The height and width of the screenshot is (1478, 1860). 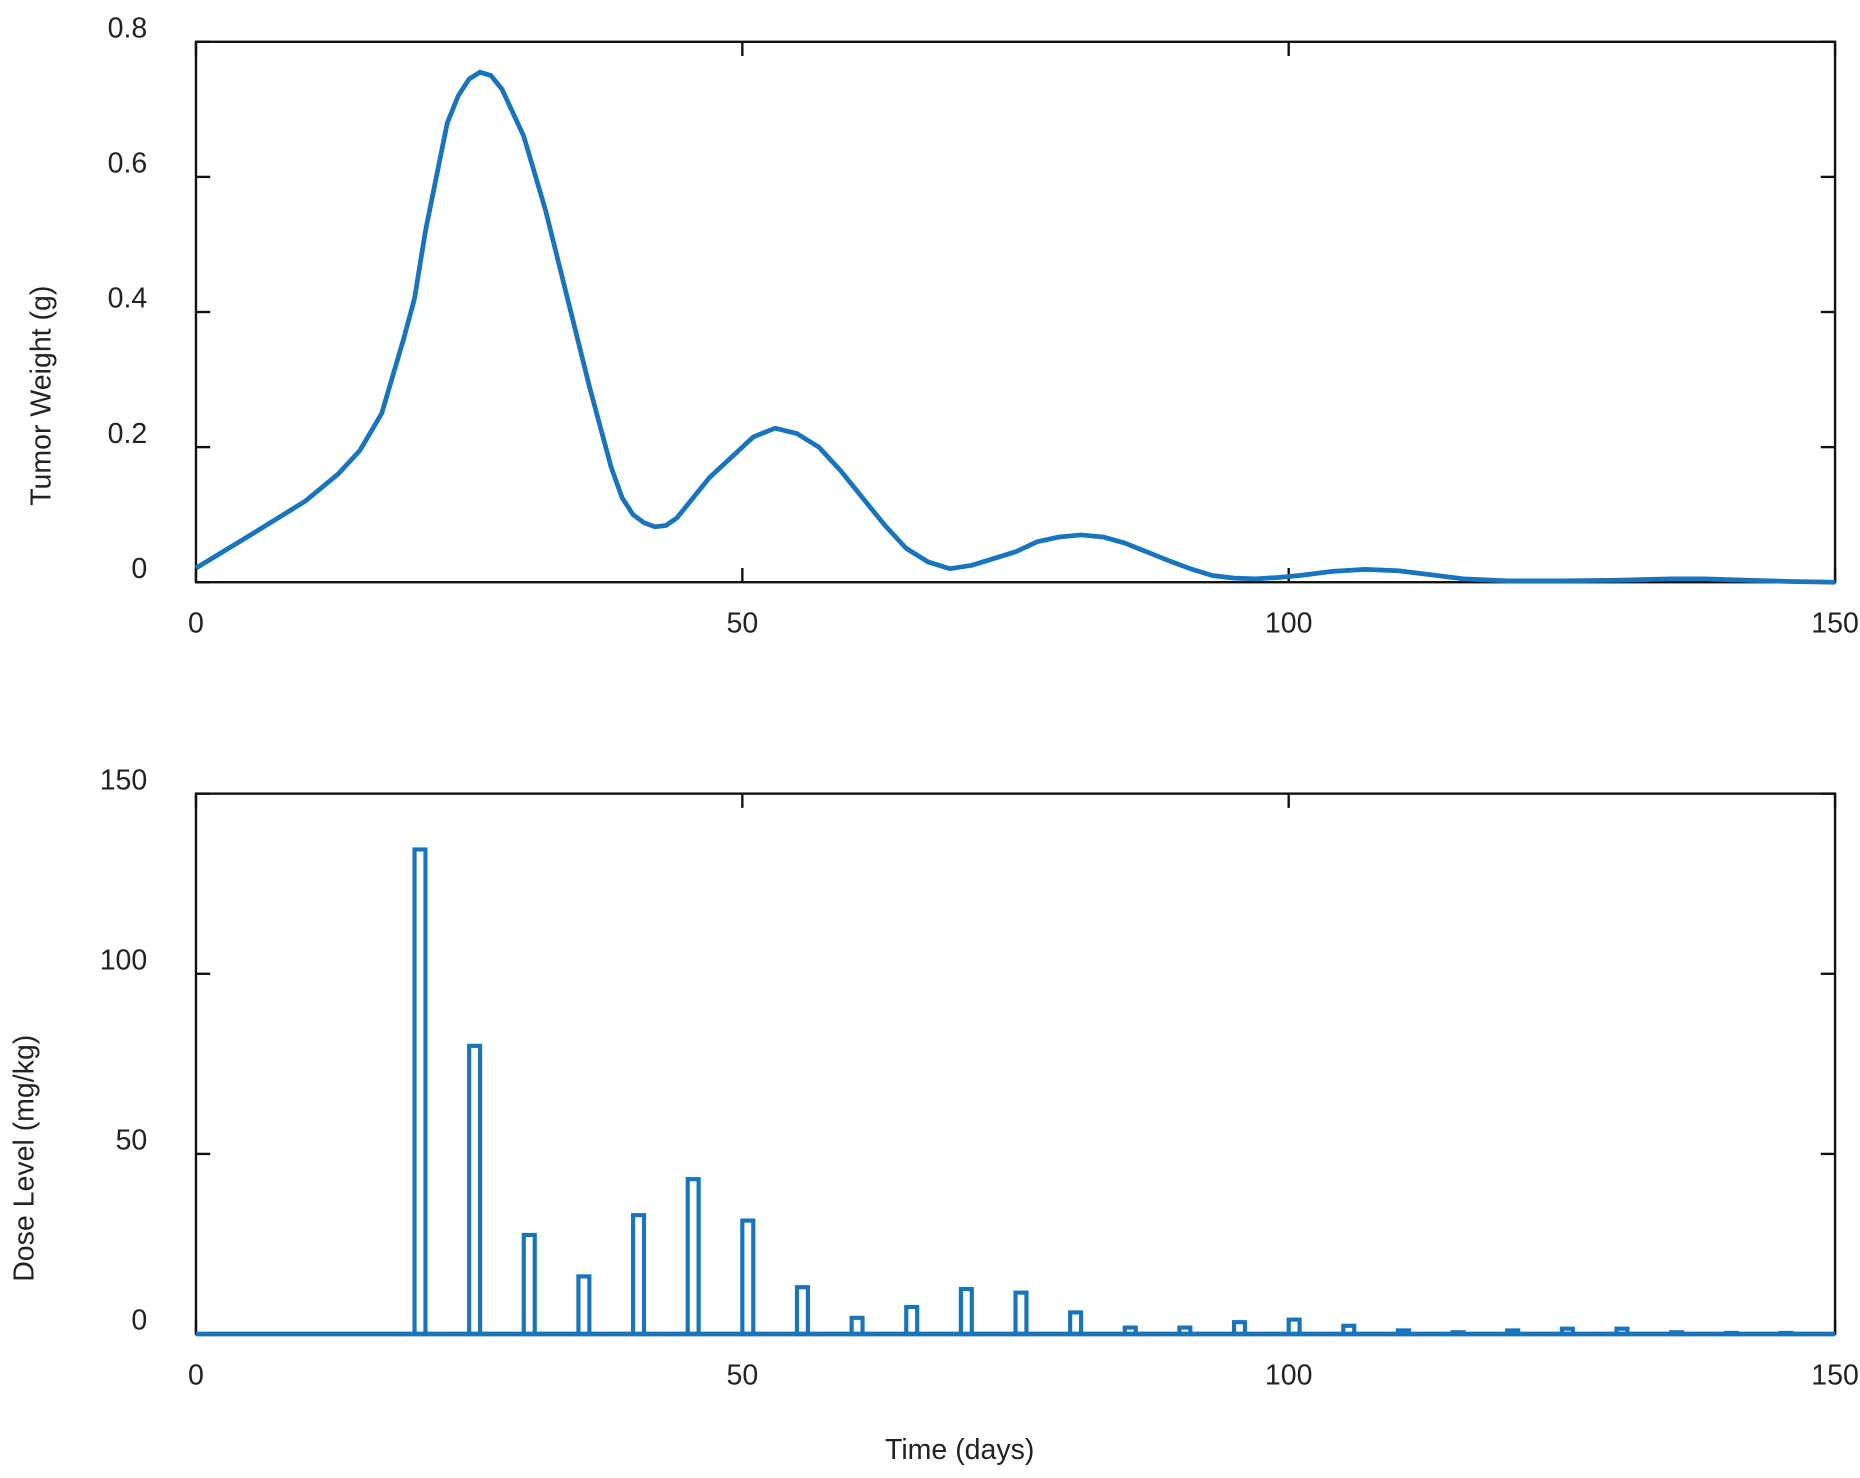 What do you see at coordinates (128, 434) in the screenshot?
I see `y-tick-label: 0.2` at bounding box center [128, 434].